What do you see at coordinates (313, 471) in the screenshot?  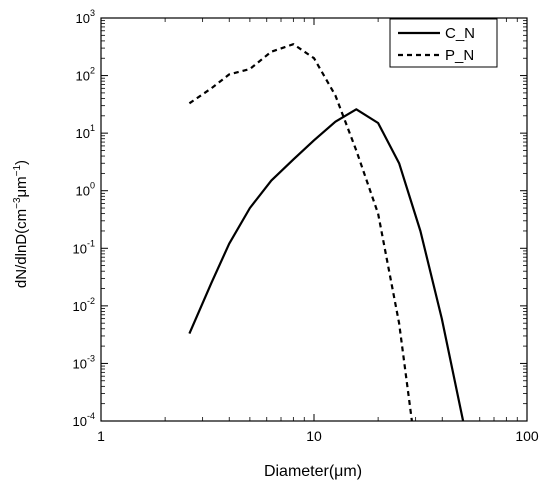 I see `x-axis-label: Diameter(μm)` at bounding box center [313, 471].